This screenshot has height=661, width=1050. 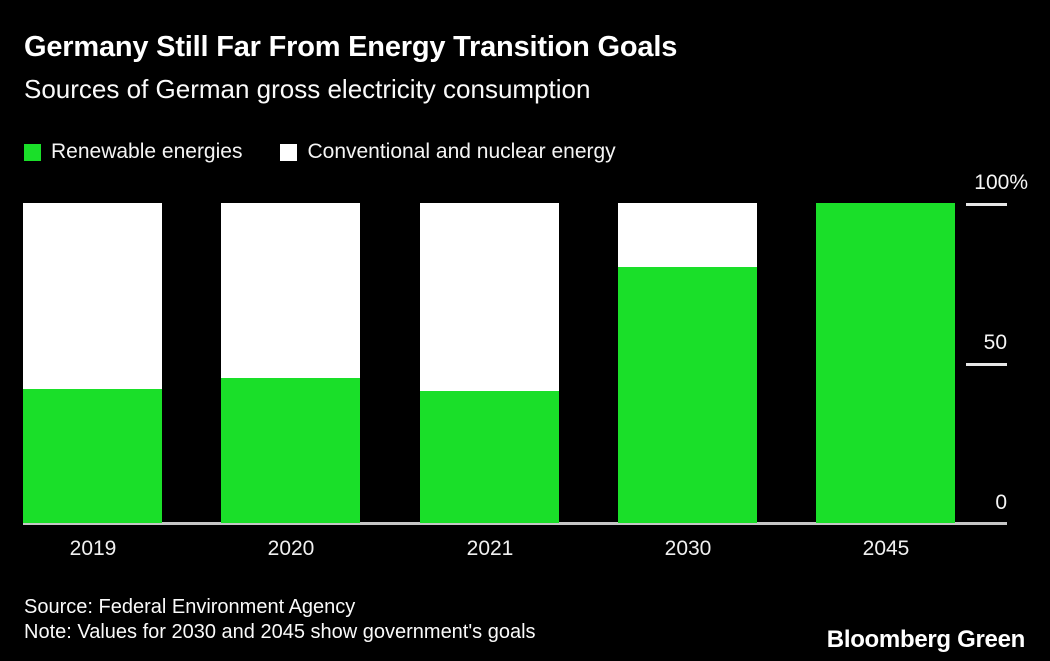 I want to click on bar-2021-renewable, so click(x=489, y=457).